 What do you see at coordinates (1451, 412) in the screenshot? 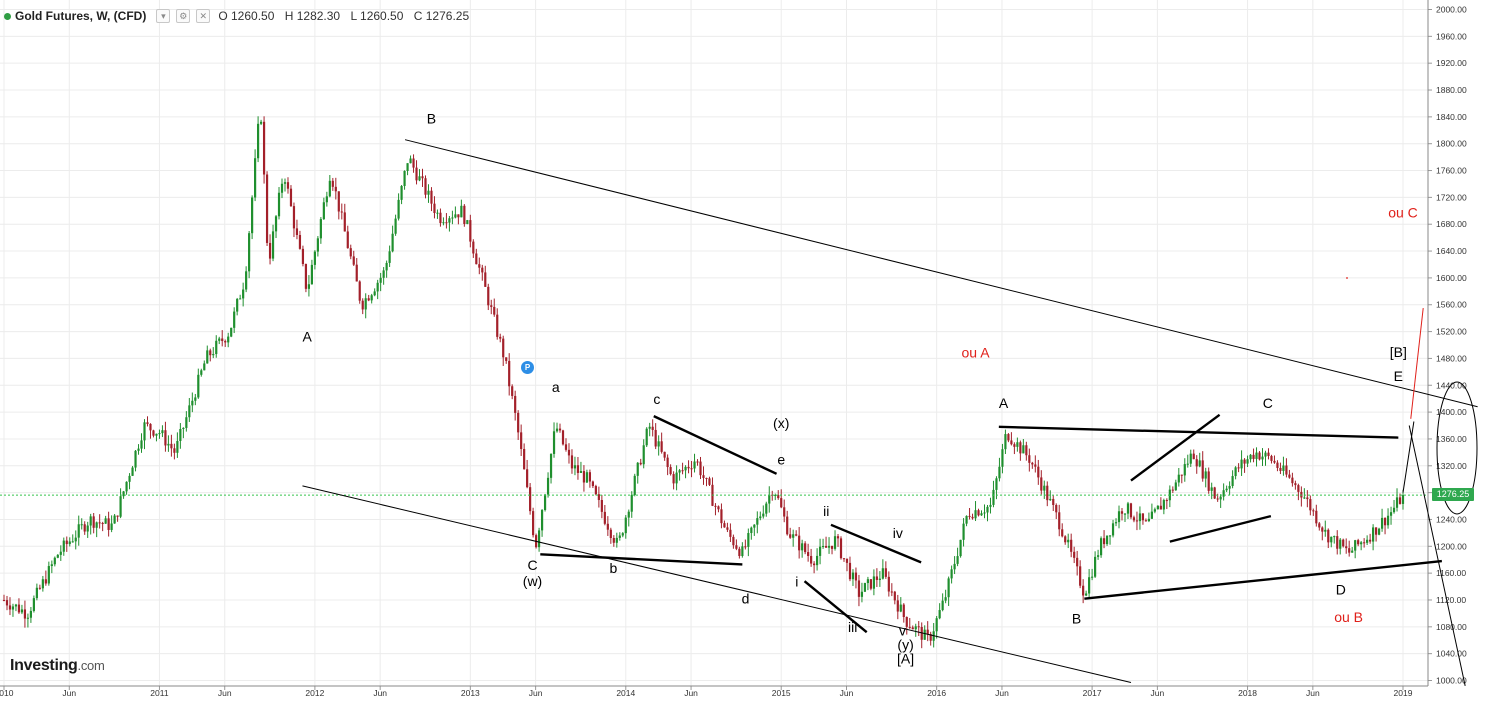
I see `y-tick-label: 1400.00` at bounding box center [1451, 412].